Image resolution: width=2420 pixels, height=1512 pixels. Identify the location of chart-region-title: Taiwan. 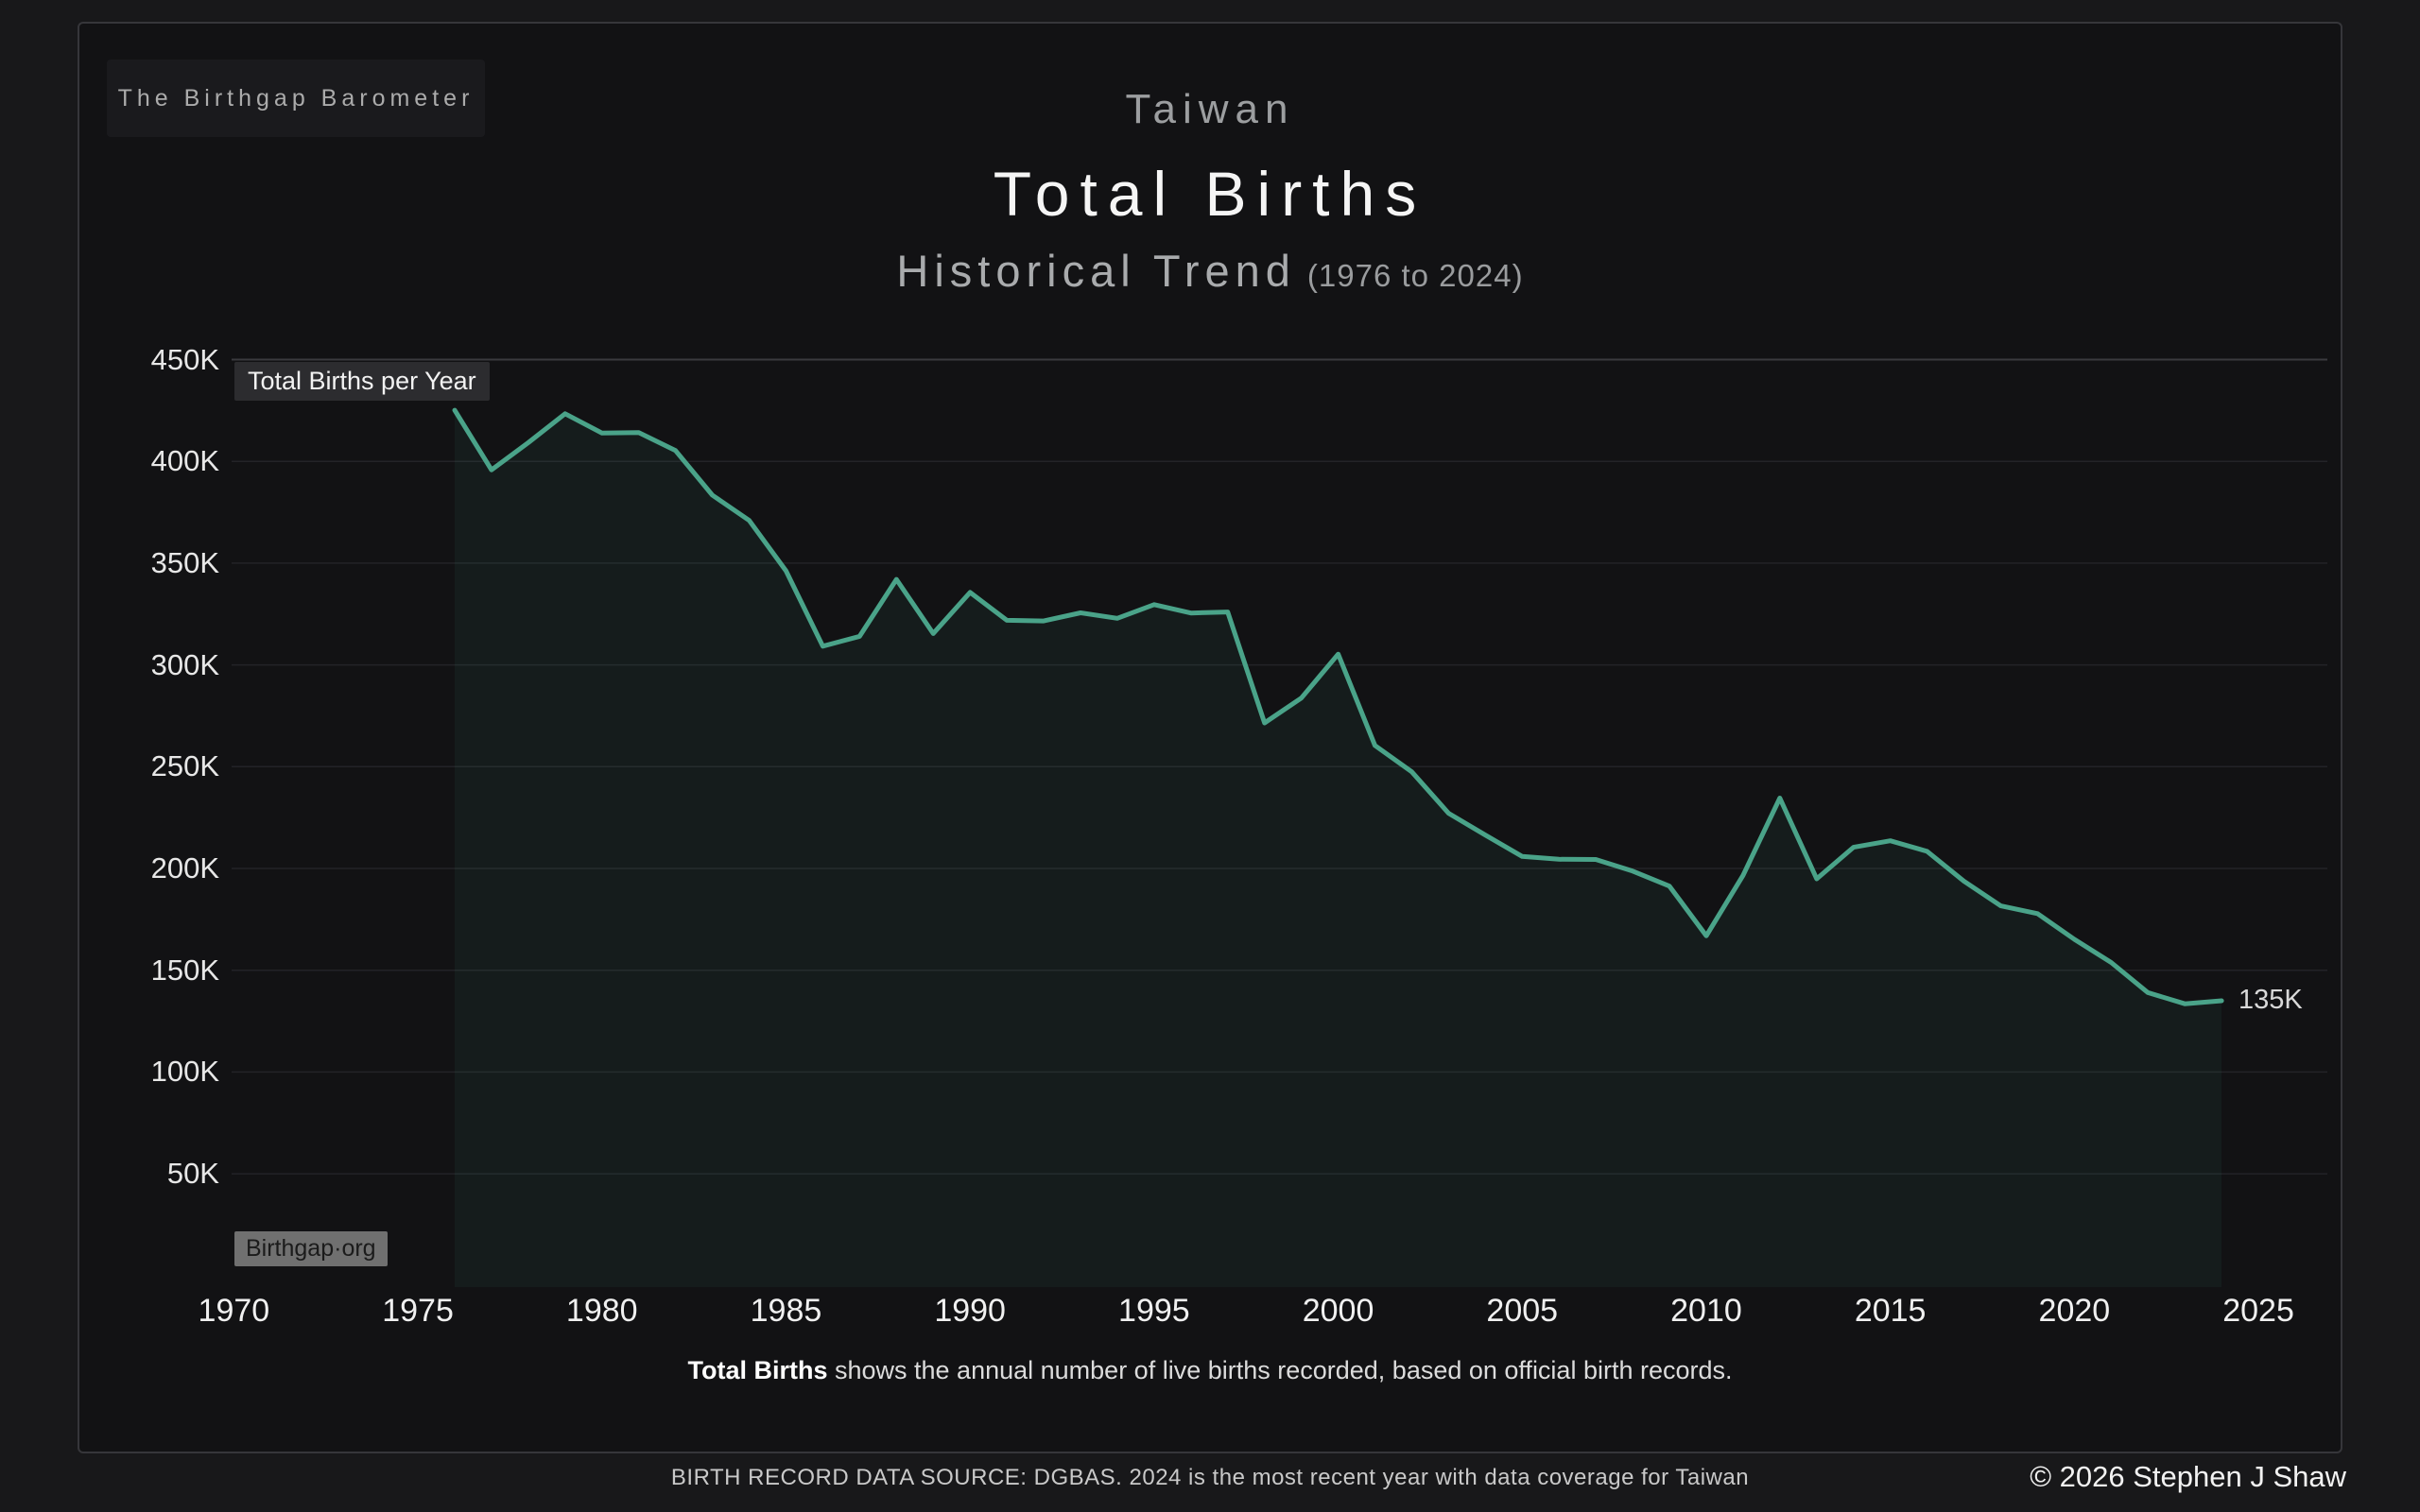
(1210, 109).